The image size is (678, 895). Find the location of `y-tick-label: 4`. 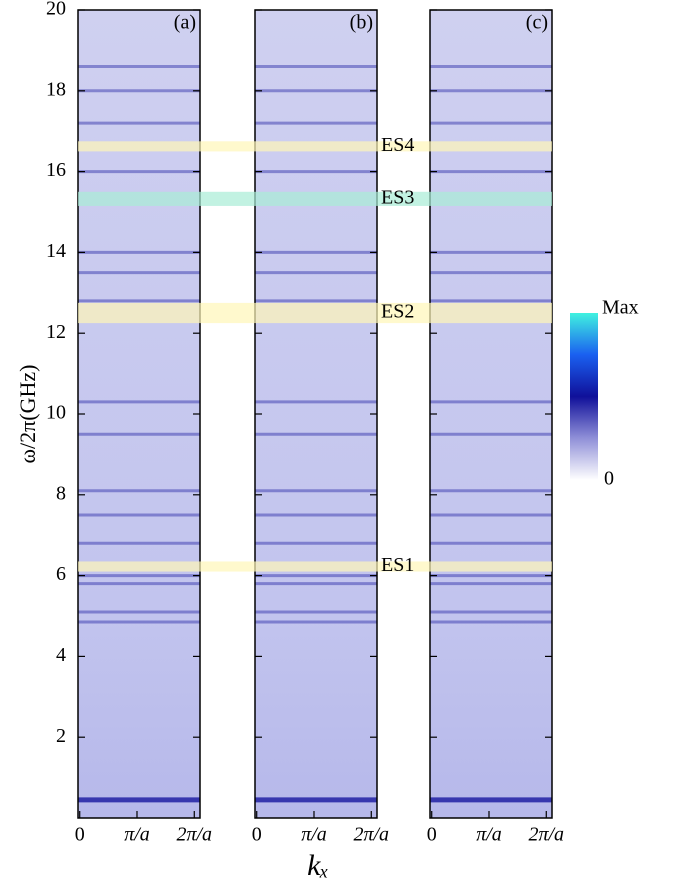

y-tick-label: 4 is located at coordinates (61, 655).